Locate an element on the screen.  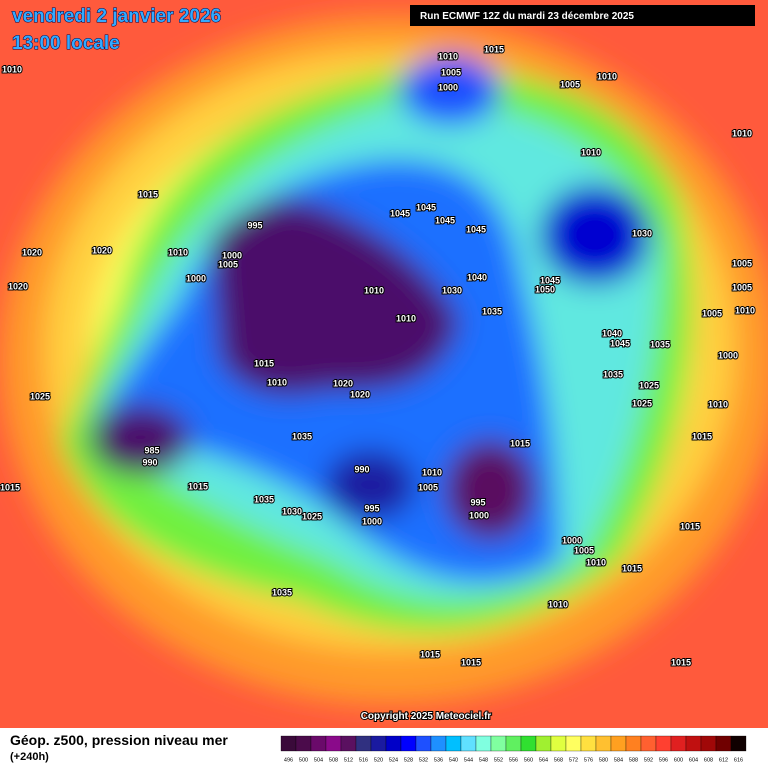
scale-level: 516 is located at coordinates (363, 760).